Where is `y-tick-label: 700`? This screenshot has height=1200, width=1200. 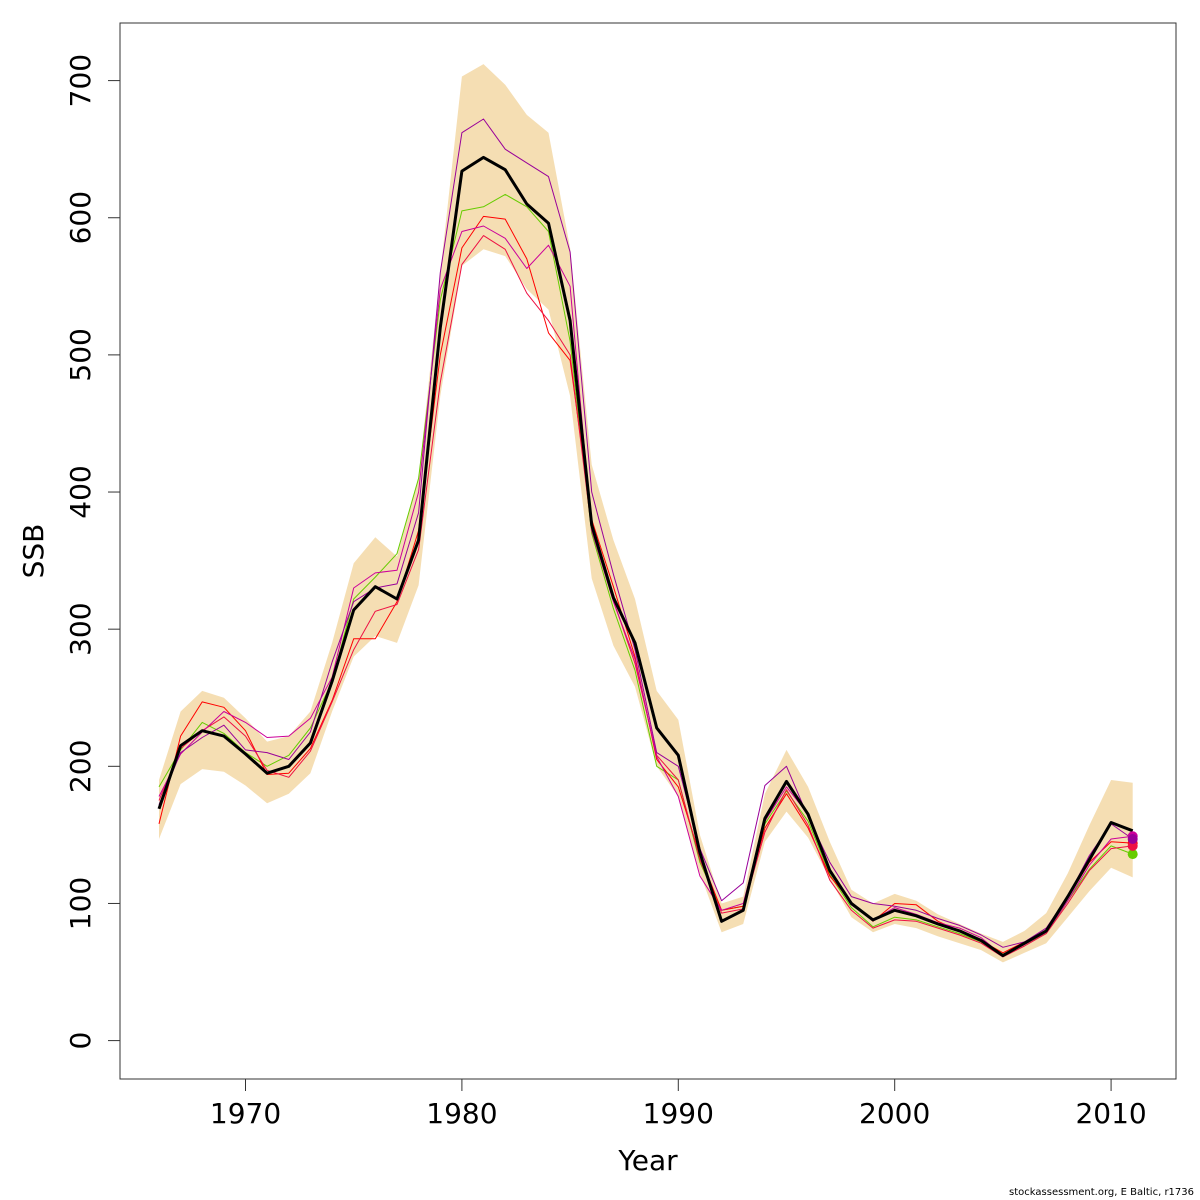 y-tick-label: 700 is located at coordinates (80, 80).